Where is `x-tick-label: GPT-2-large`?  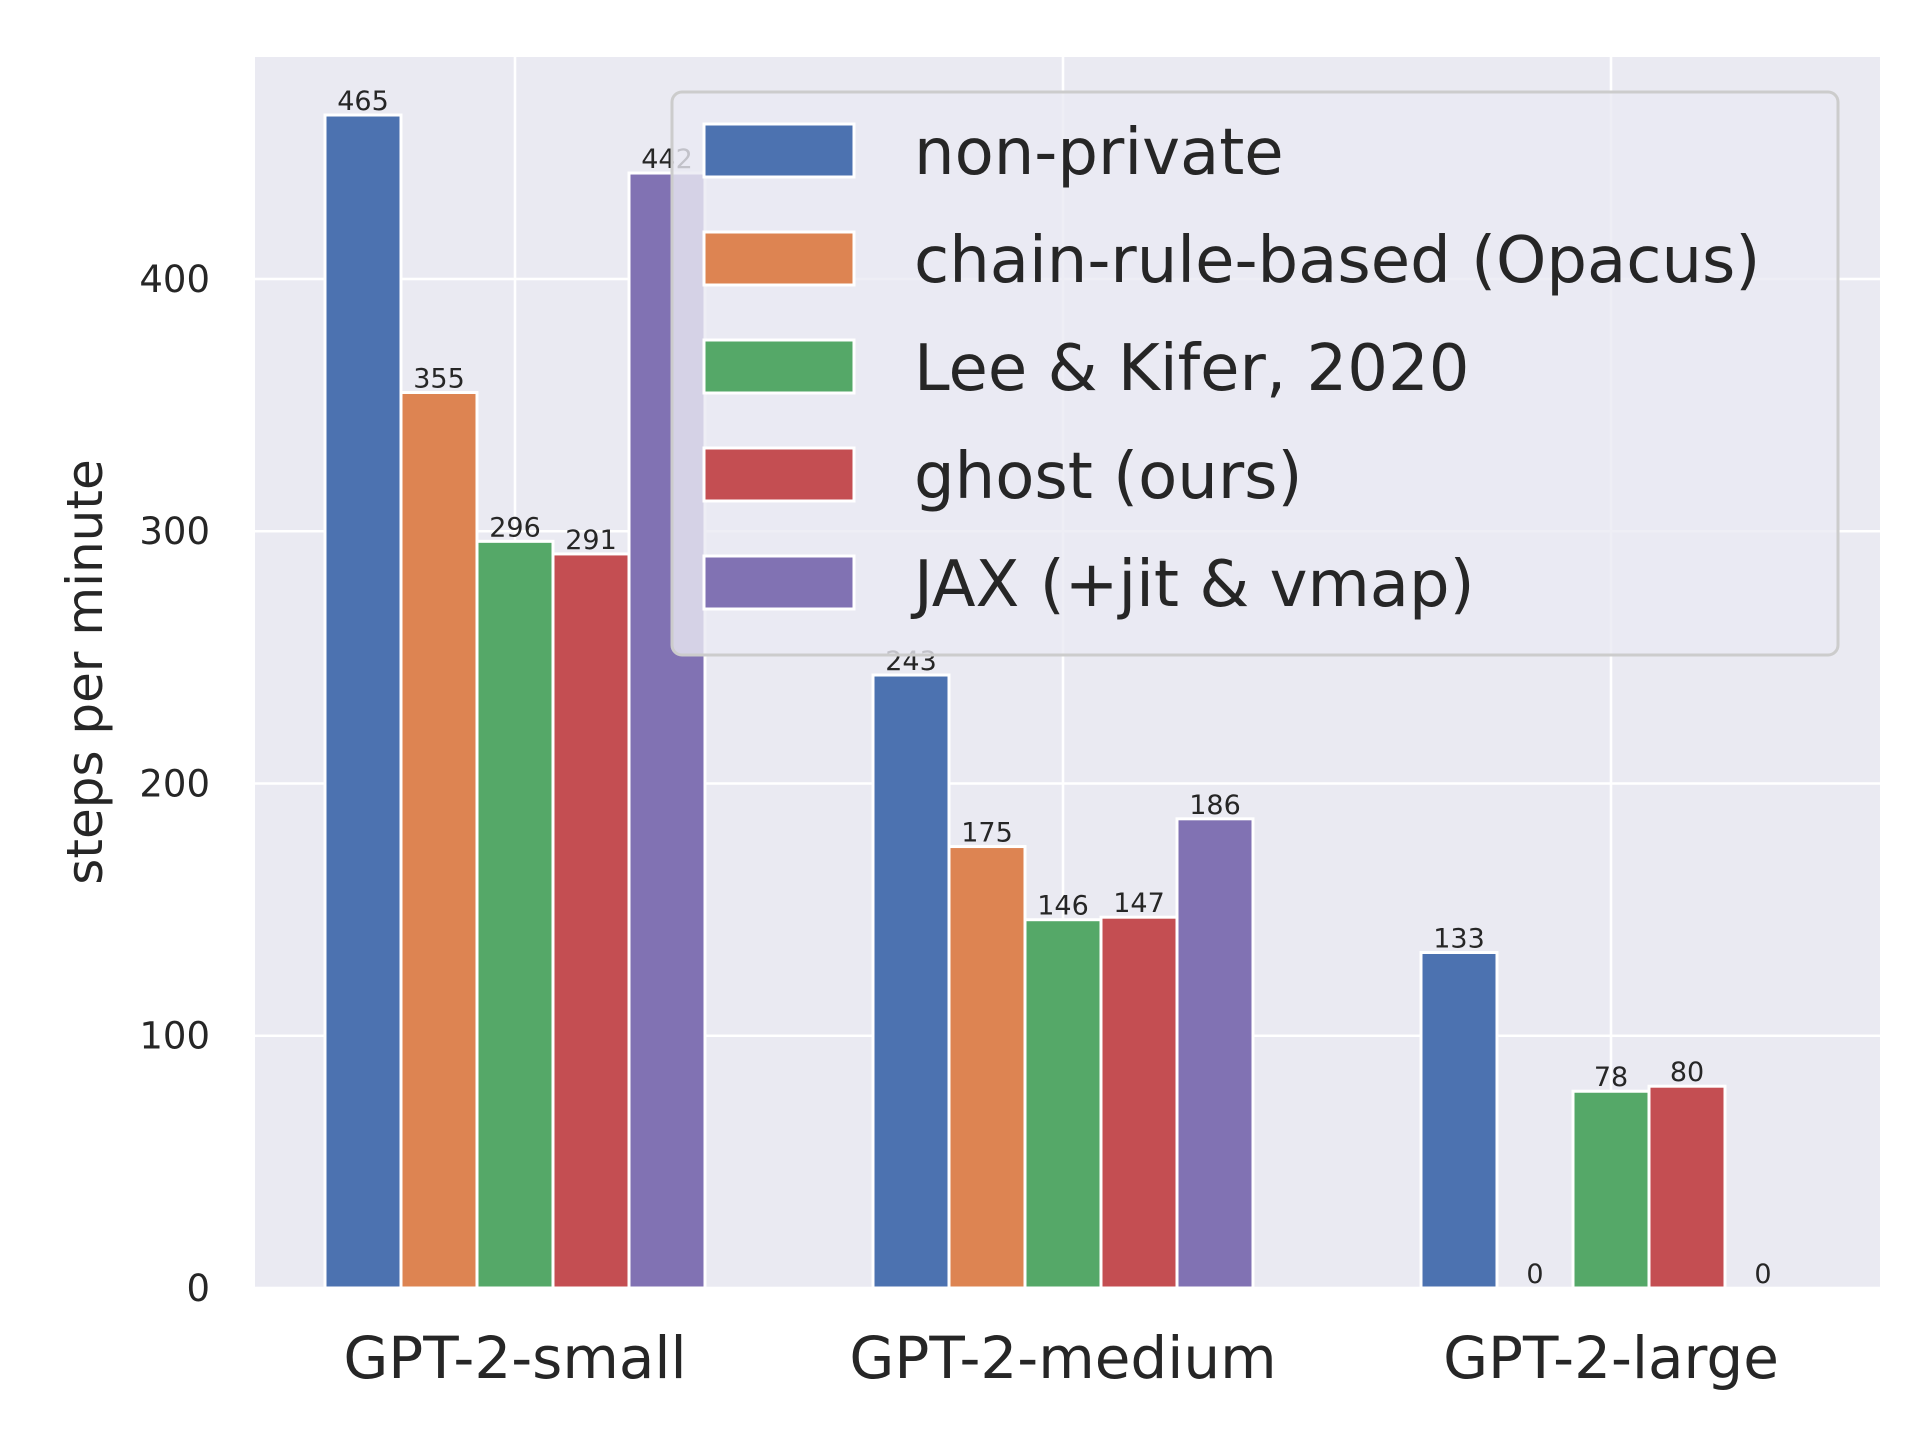 x-tick-label: GPT-2-large is located at coordinates (1611, 1358).